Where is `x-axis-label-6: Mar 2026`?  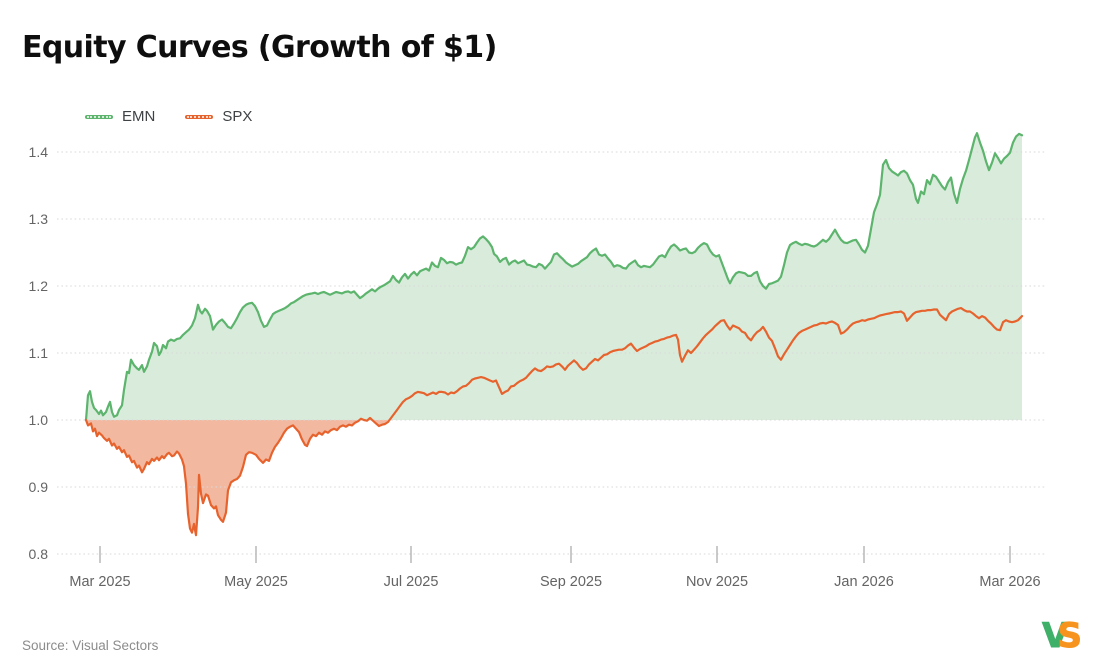 x-axis-label-6: Mar 2026 is located at coordinates (1009, 582).